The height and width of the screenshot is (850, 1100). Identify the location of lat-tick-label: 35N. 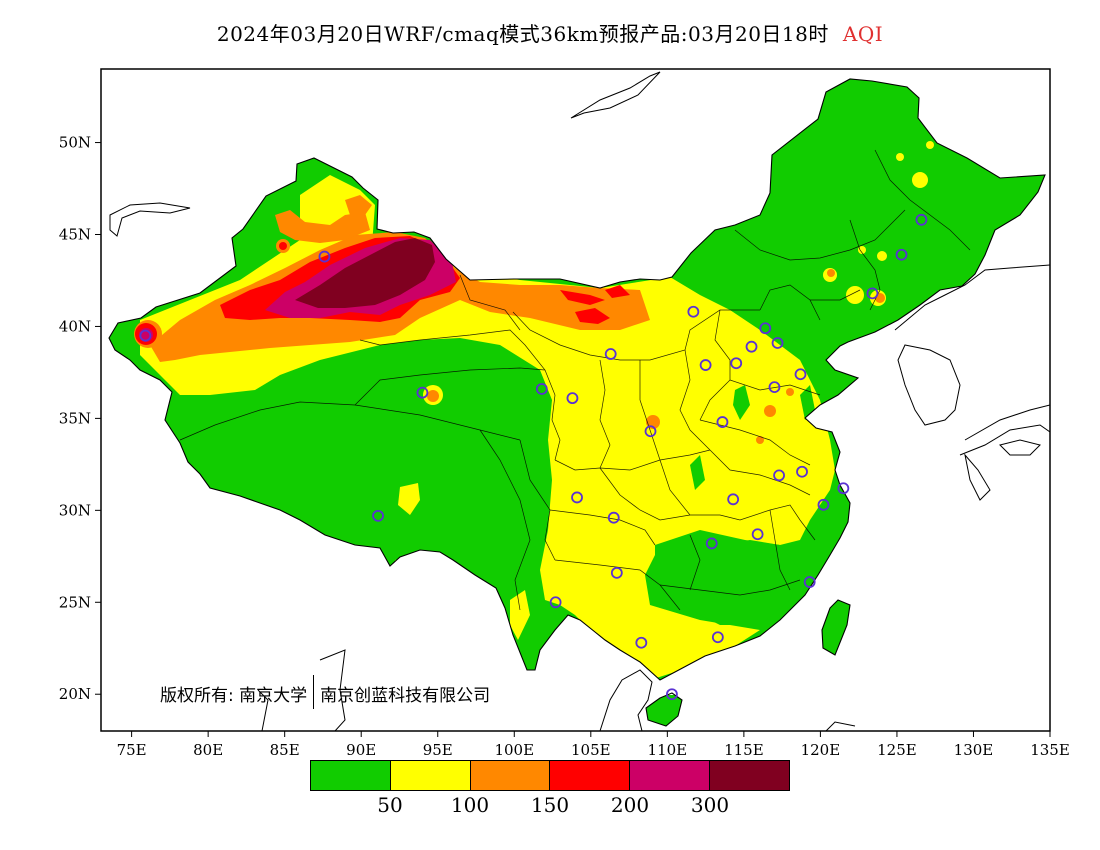
(75, 418).